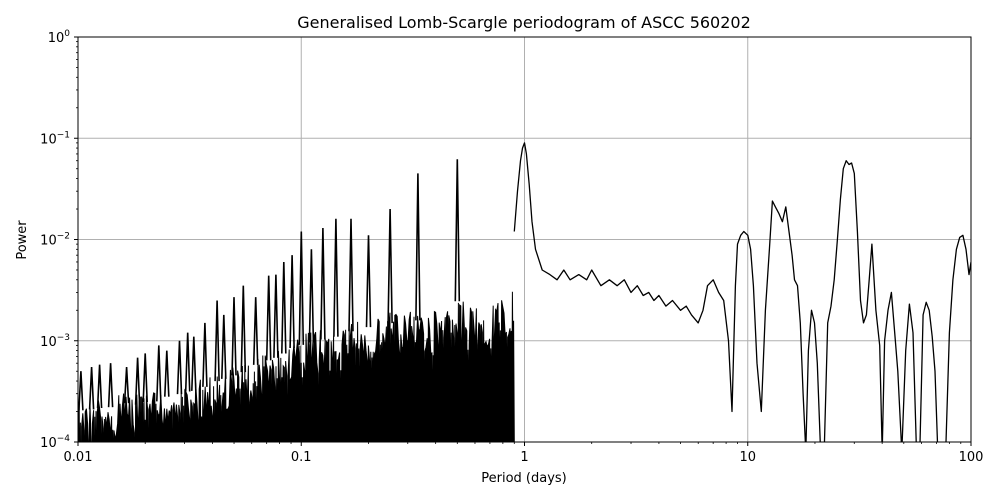  I want to click on y-tick-label: 10⁻³, so click(55, 341).